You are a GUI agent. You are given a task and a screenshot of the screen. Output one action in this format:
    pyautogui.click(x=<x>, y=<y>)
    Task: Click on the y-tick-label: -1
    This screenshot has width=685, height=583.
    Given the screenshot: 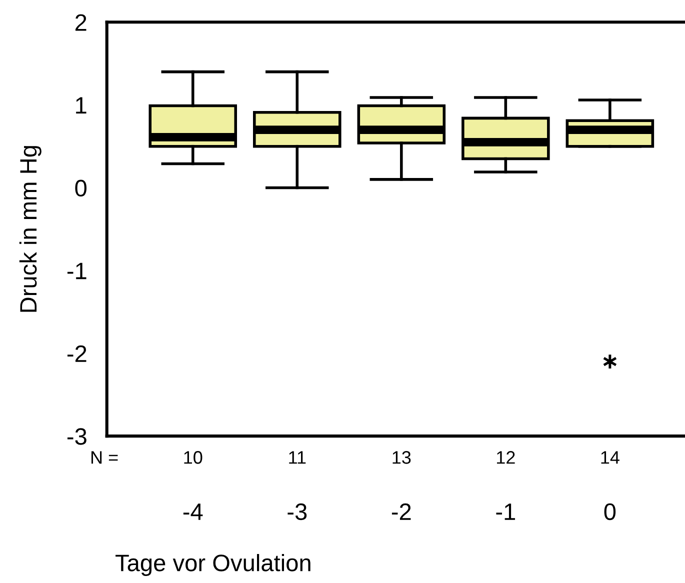 What is the action you would take?
    pyautogui.click(x=76, y=271)
    